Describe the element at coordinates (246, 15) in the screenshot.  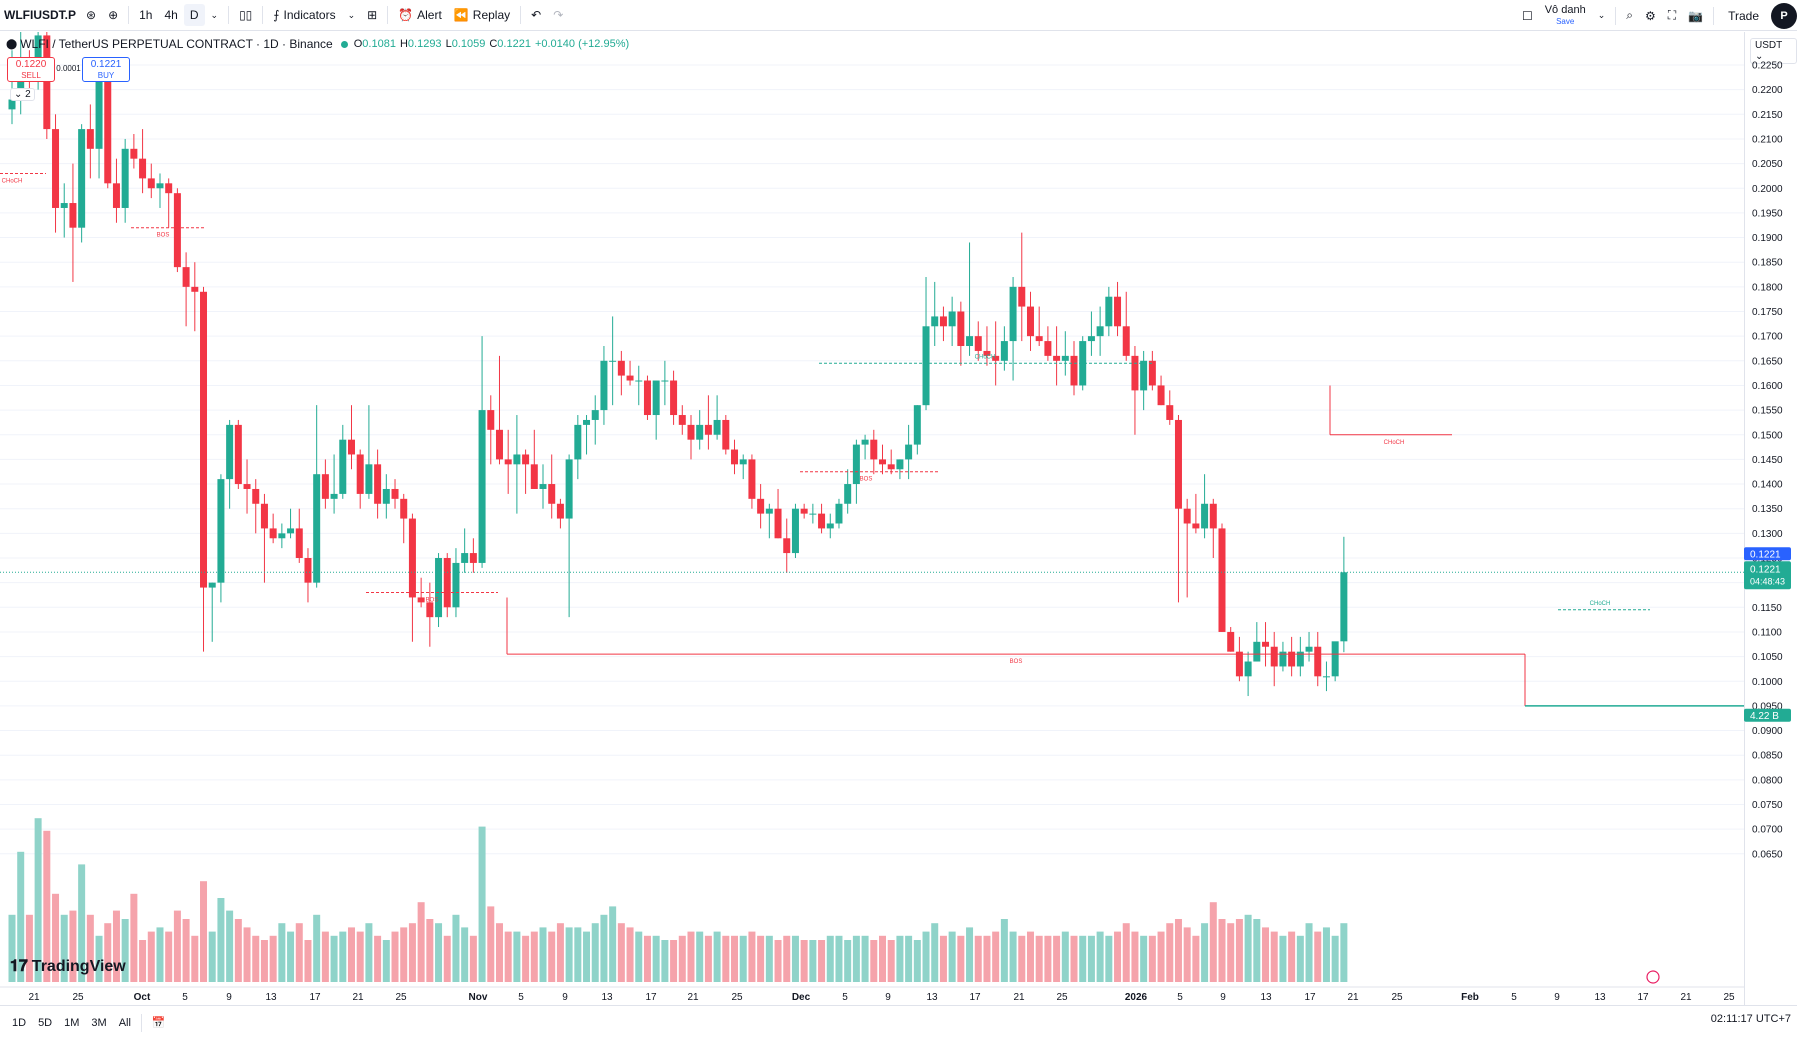
I see `chart-type-candles-icon: ▯▯` at that location.